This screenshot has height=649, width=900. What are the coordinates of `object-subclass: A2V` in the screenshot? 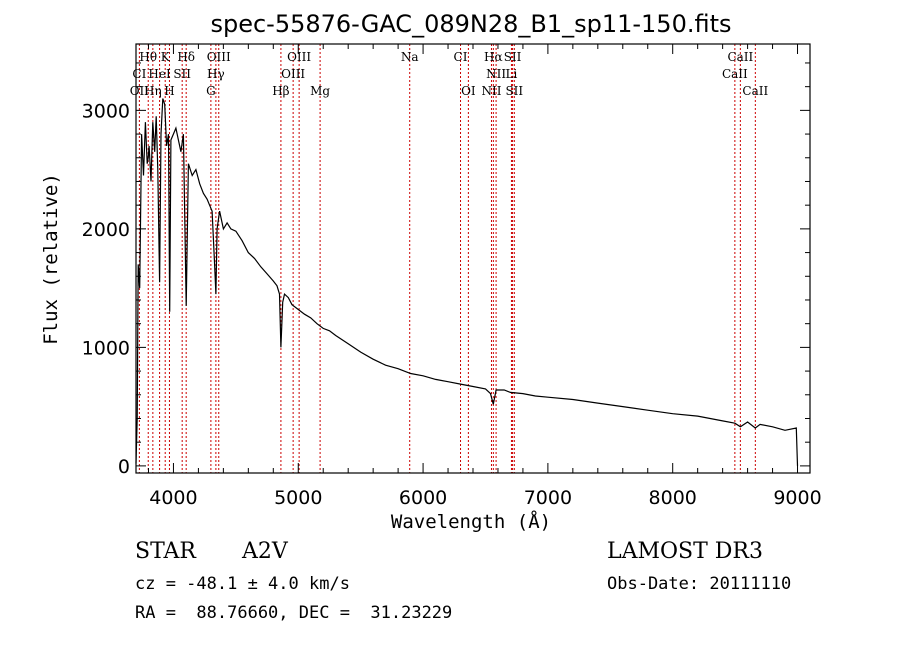 It's located at (265, 551).